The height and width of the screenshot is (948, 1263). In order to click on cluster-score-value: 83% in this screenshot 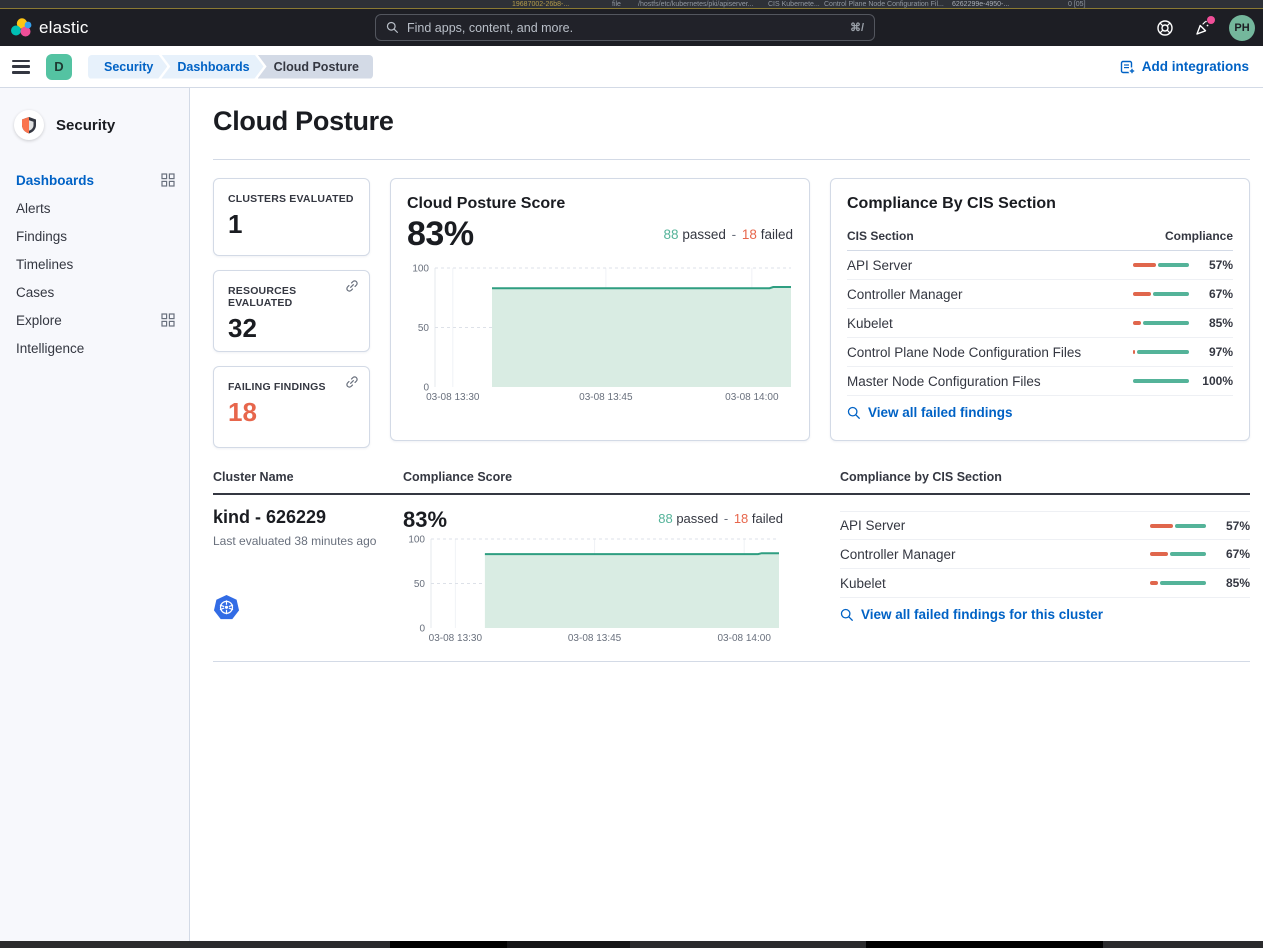, I will do `click(425, 519)`.